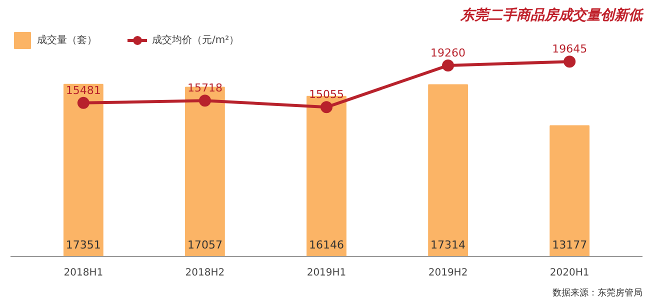 The image size is (662, 303). What do you see at coordinates (570, 245) in the screenshot?
I see `data-label: 13177` at bounding box center [570, 245].